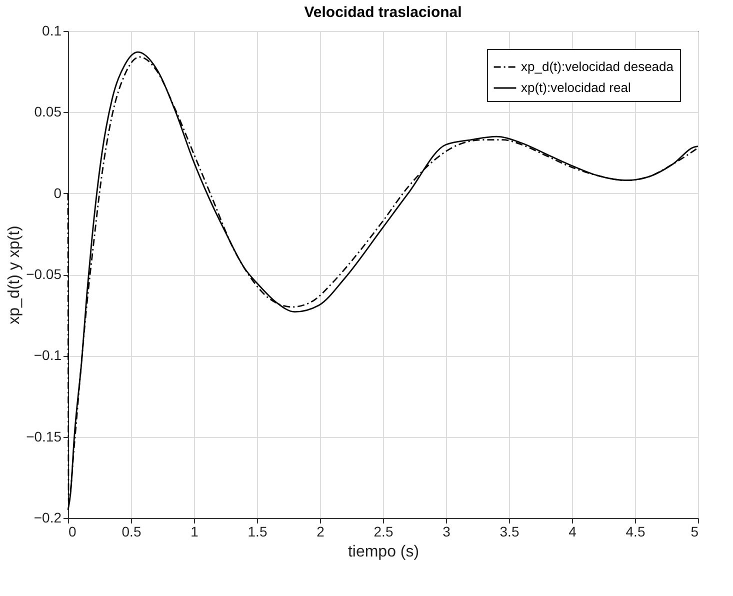 The width and height of the screenshot is (733, 596). What do you see at coordinates (44, 436) in the screenshot?
I see `y-tick-label: −0.15` at bounding box center [44, 436].